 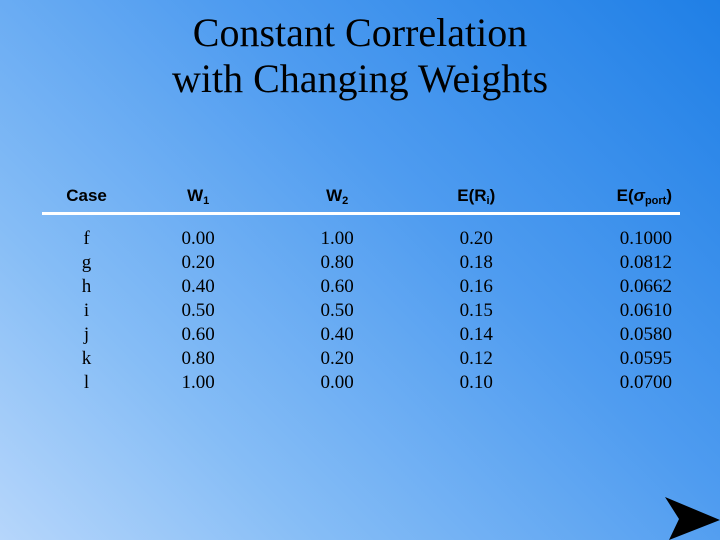 I want to click on table-row: l 1.00 0.00 0.10 0.0700, so click(x=361, y=383).